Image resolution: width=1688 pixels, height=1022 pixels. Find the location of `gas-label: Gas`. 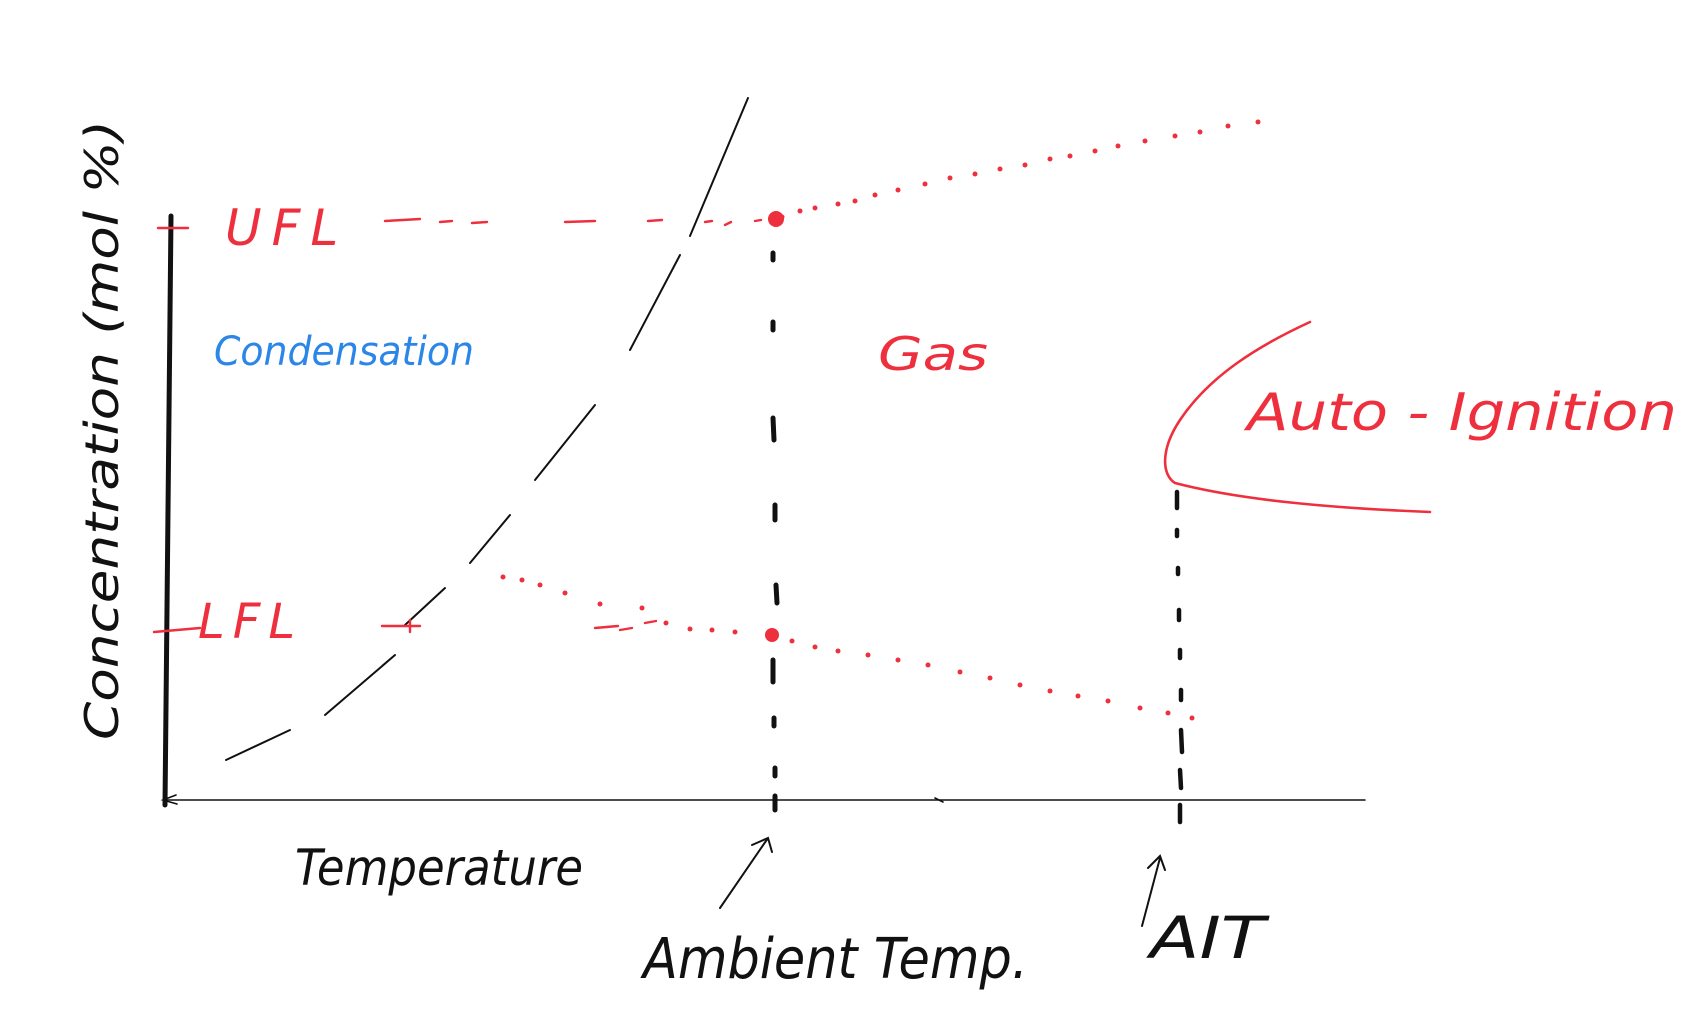

gas-label: Gas is located at coordinates (933, 354).